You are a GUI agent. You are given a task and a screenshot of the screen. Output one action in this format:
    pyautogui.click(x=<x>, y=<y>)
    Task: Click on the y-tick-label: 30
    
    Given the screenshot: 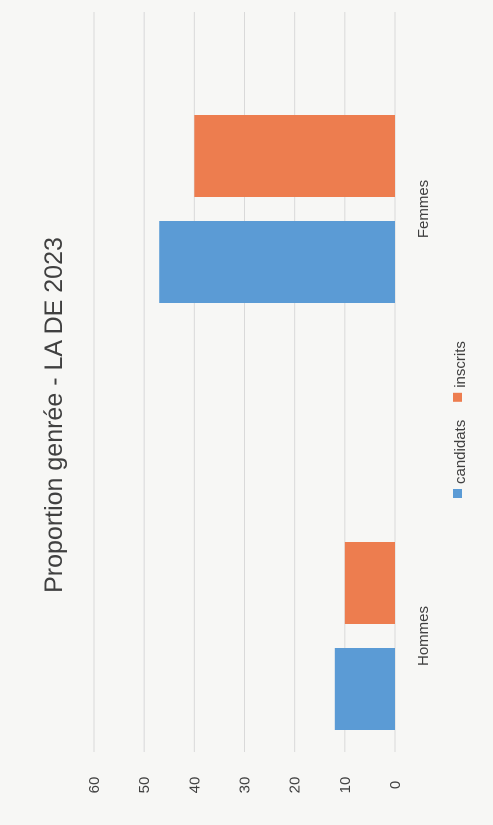 What is the action you would take?
    pyautogui.click(x=245, y=785)
    